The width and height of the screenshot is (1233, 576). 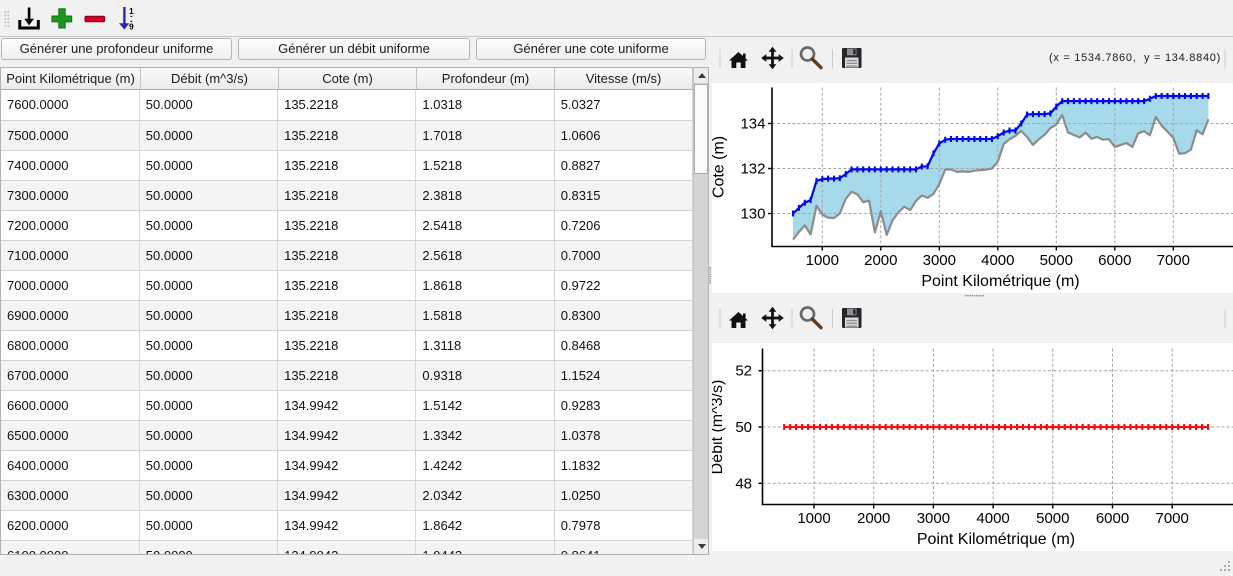 What do you see at coordinates (719, 427) in the screenshot?
I see `svg-text: Débit (m^3/s)` at bounding box center [719, 427].